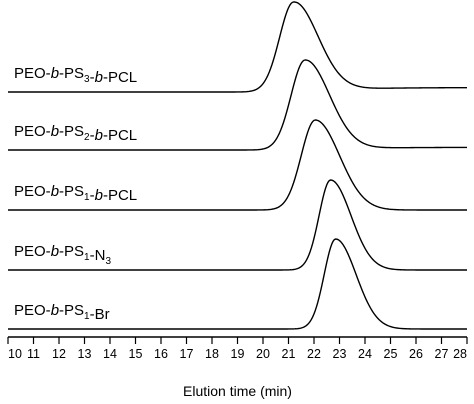 Image resolution: width=474 pixels, height=404 pixels. What do you see at coordinates (460, 354) in the screenshot?
I see `x-tick-label: 28` at bounding box center [460, 354].